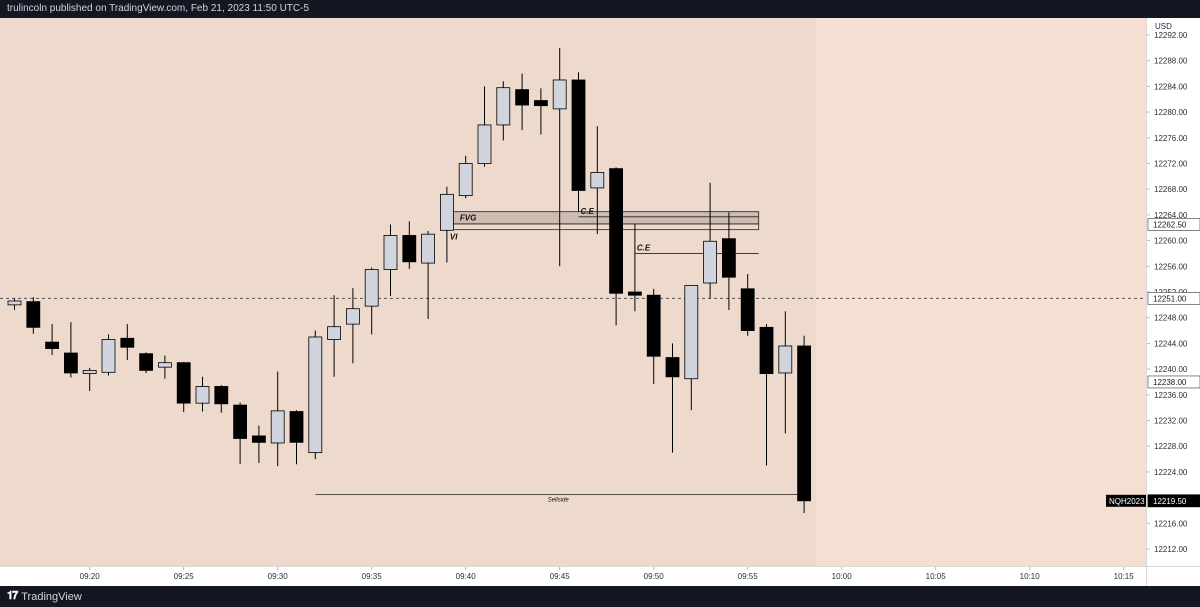 Image resolution: width=1200 pixels, height=607 pixels. What do you see at coordinates (603, 218) in the screenshot?
I see `fvg-zone` at bounding box center [603, 218].